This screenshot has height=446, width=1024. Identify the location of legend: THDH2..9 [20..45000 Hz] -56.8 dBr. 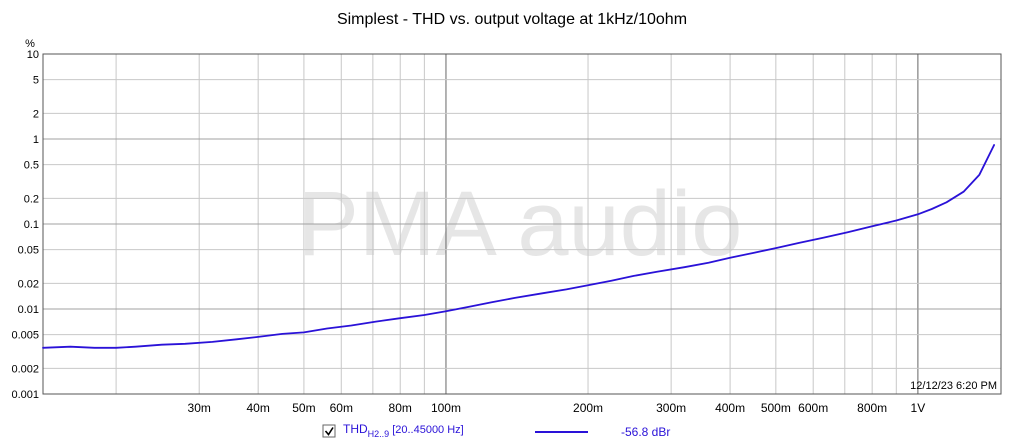
(496, 430).